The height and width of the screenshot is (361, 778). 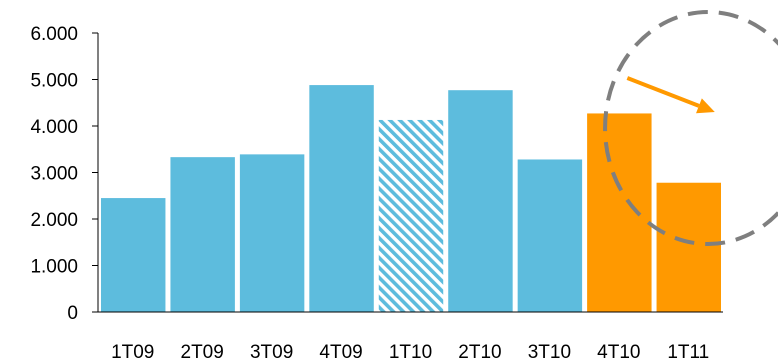 I want to click on y-tick-label: 4.000, so click(x=54, y=127).